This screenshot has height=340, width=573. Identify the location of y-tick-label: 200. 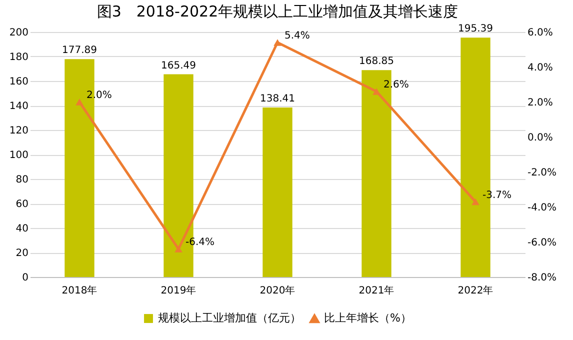
(18, 33).